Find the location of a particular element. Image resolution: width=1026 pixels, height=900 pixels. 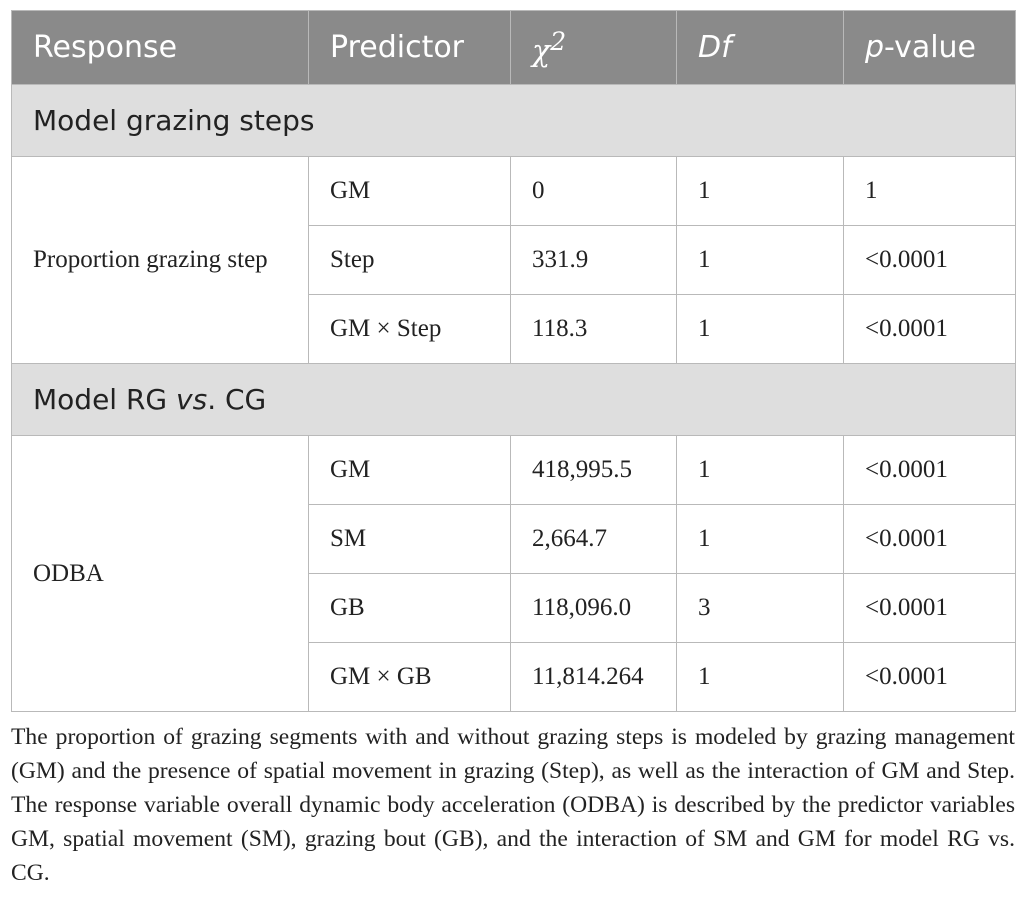

table-row: SM 2,664.7 1 <0.0001 is located at coordinates (514, 539).